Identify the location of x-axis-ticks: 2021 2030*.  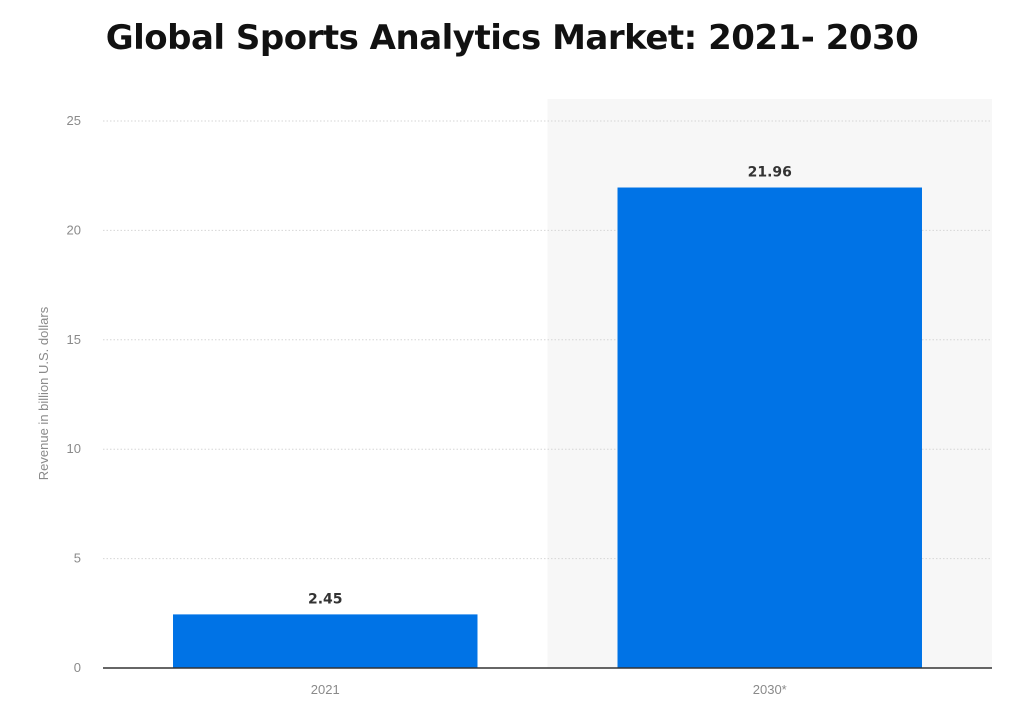
(549, 689).